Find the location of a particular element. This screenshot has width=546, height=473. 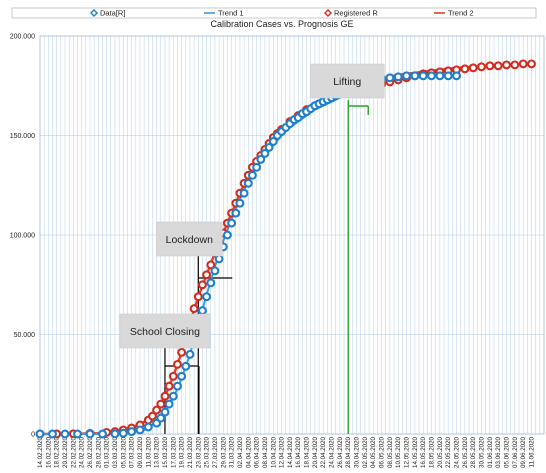

annotation-label: School Closing is located at coordinates (165, 332).